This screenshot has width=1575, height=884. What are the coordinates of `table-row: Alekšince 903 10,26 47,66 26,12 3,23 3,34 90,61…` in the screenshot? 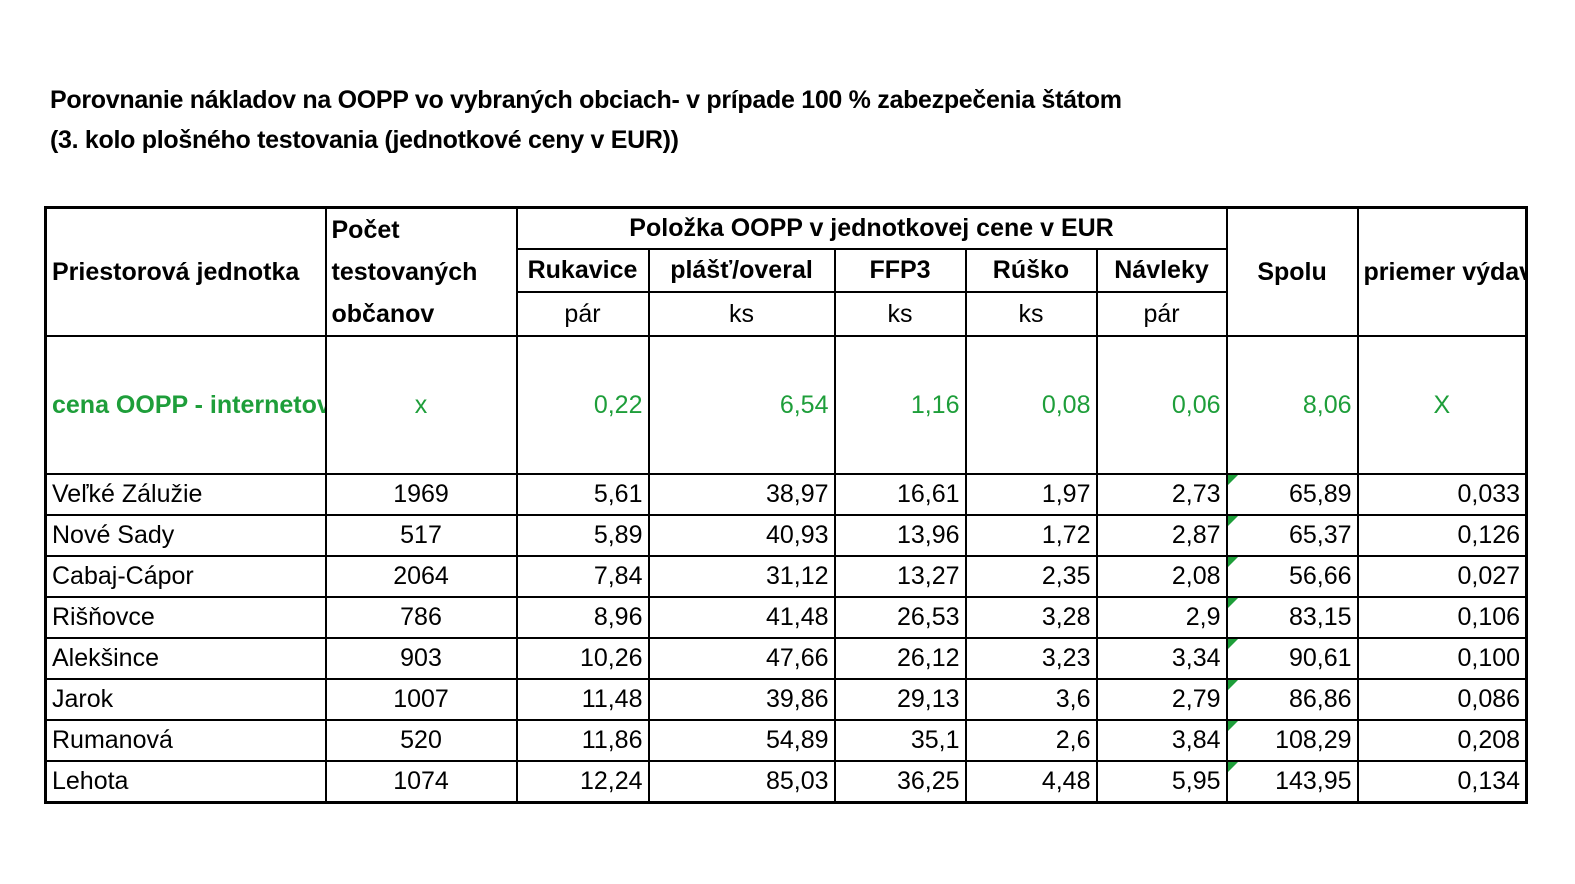 It's located at (786, 658).